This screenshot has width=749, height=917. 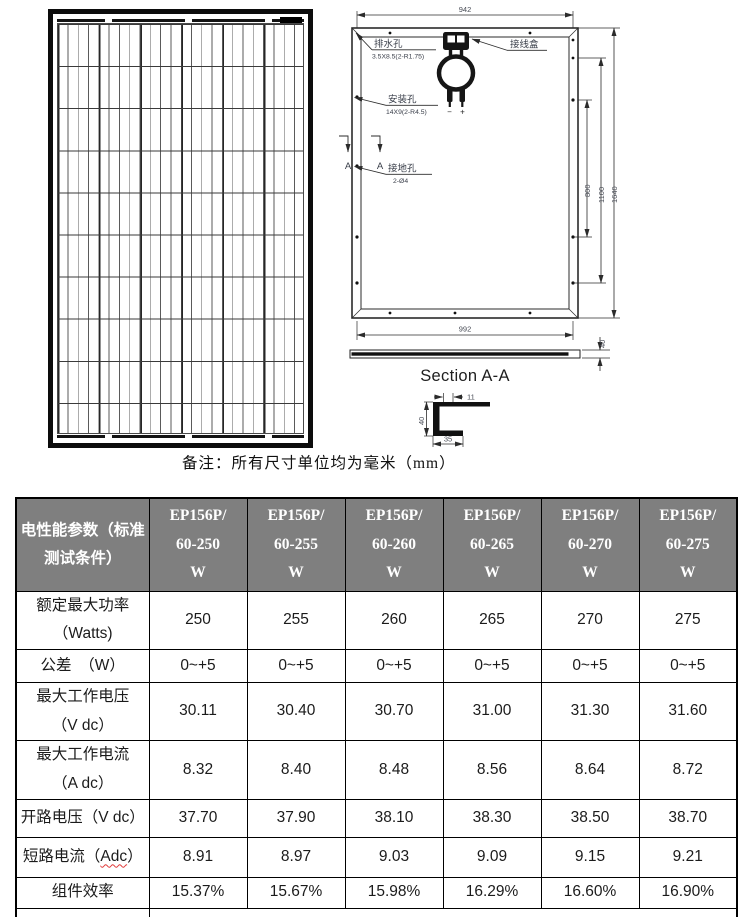 I want to click on plus-terminal-label: +, so click(x=462, y=112).